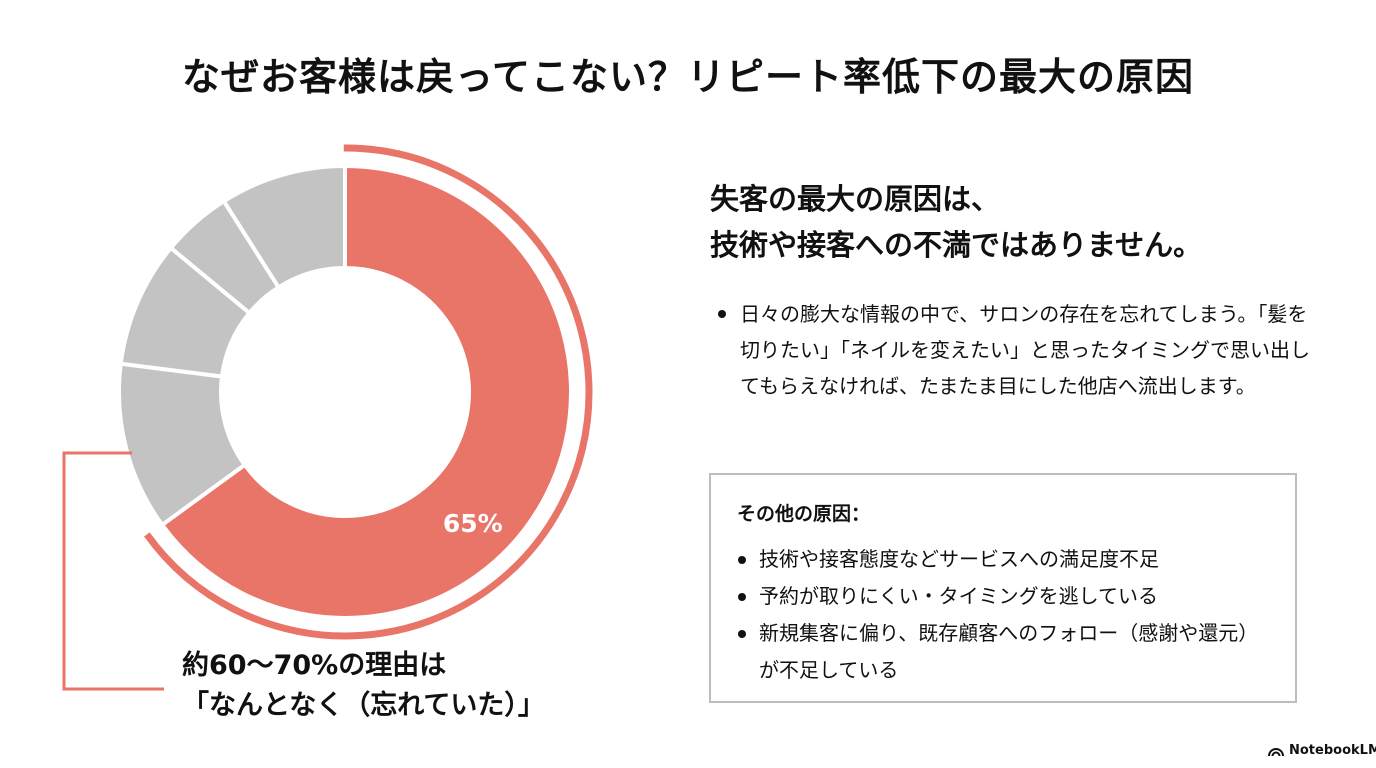  Describe the element at coordinates (1030, 222) in the screenshot. I see `right-headline: 失客の最大の原因は、 技術や接客への不満ではありません。` at that location.